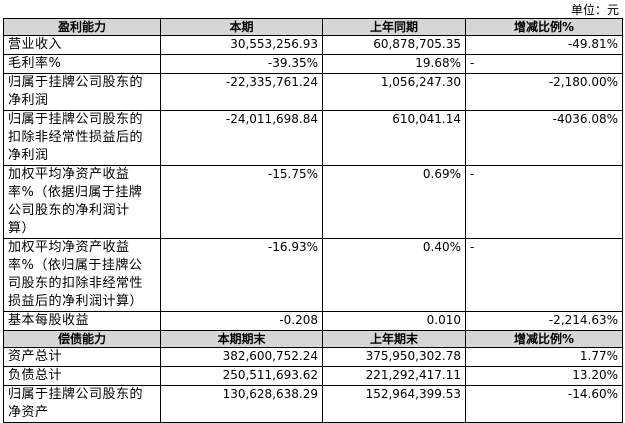  I want to click on row-label: 资产总计, so click(82, 357).